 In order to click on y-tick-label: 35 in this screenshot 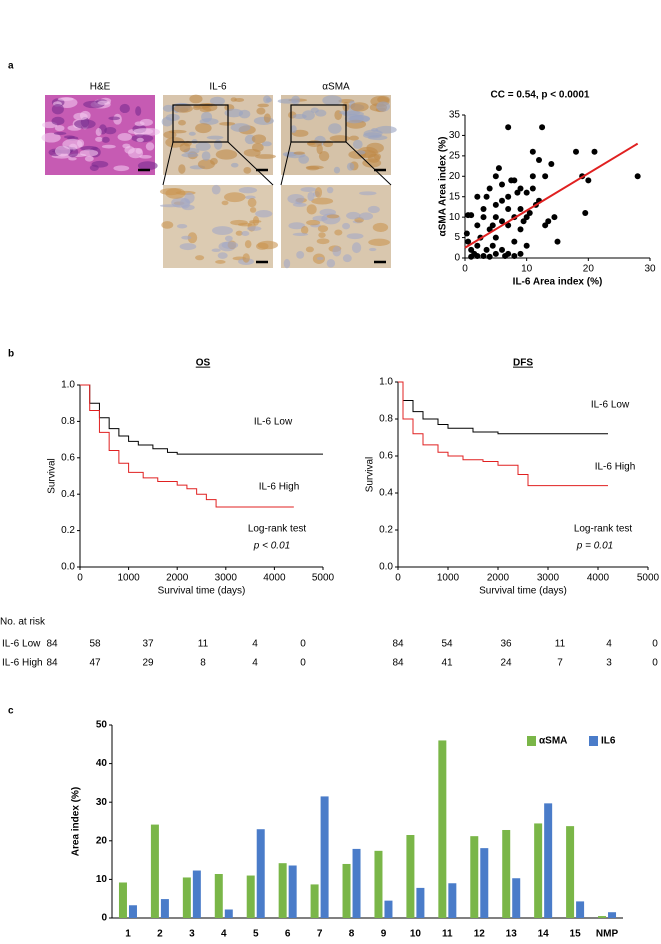, I will do `click(455, 115)`.